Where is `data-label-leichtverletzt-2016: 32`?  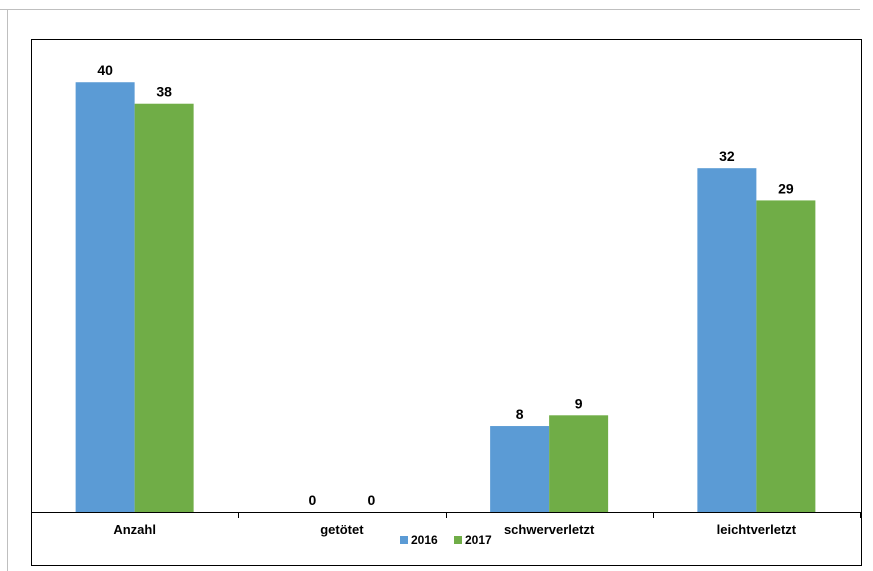 data-label-leichtverletzt-2016: 32 is located at coordinates (727, 156).